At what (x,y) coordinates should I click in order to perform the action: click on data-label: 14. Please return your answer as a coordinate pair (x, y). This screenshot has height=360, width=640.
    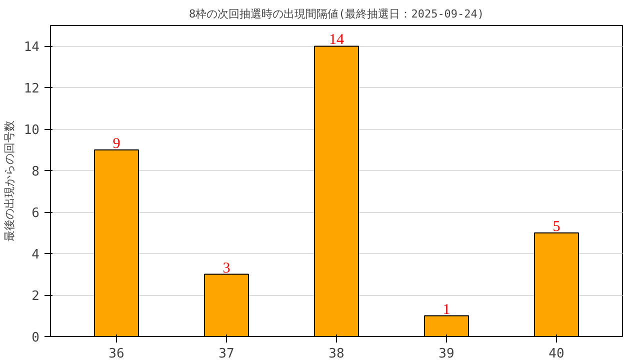
    Looking at the image, I should click on (336, 40).